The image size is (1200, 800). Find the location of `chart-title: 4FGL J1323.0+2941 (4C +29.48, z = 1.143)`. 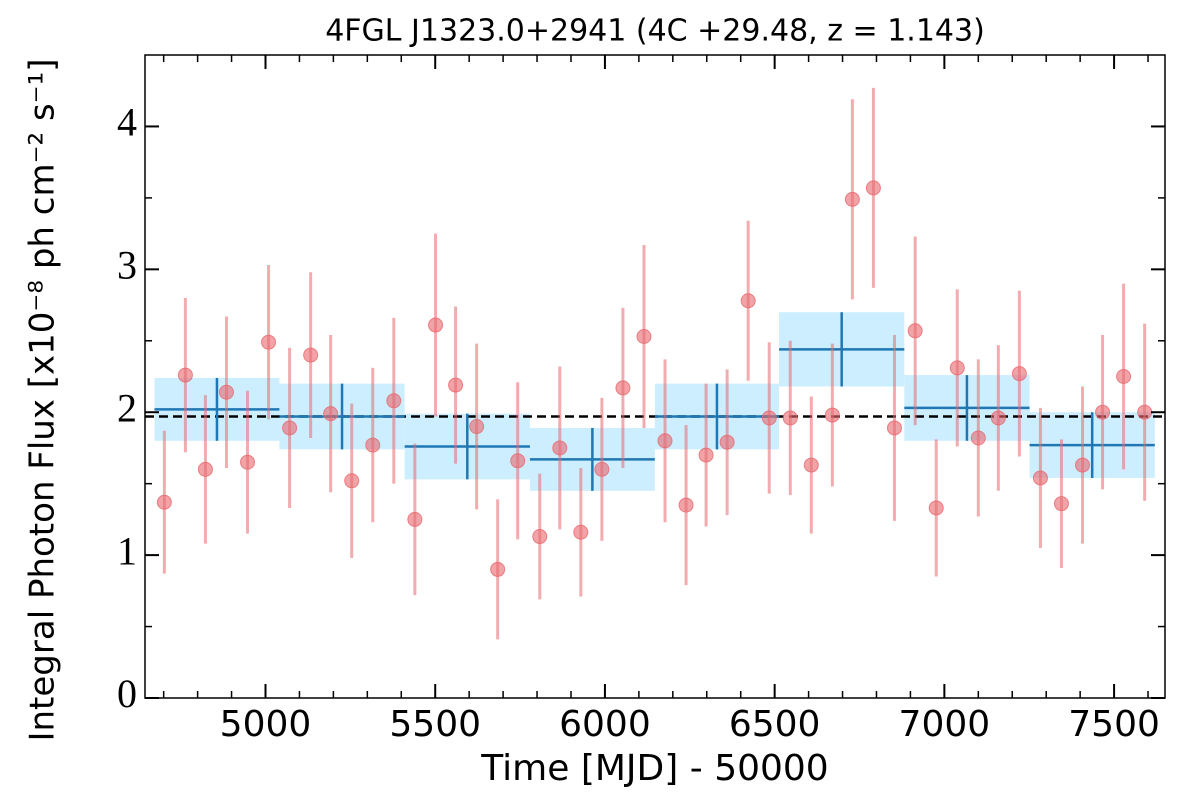

chart-title: 4FGL J1323.0+2941 (4C +29.48, z = 1.143) is located at coordinates (655, 31).